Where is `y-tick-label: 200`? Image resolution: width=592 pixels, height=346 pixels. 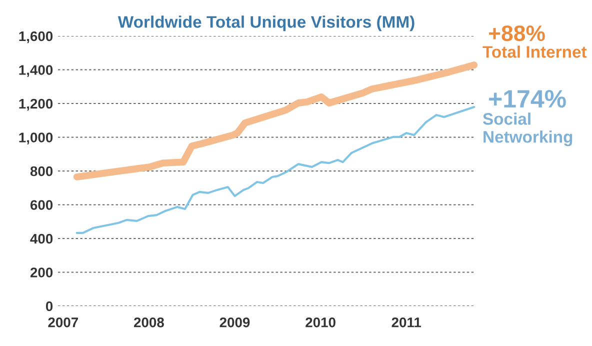 y-tick-label: 200 is located at coordinates (41, 273).